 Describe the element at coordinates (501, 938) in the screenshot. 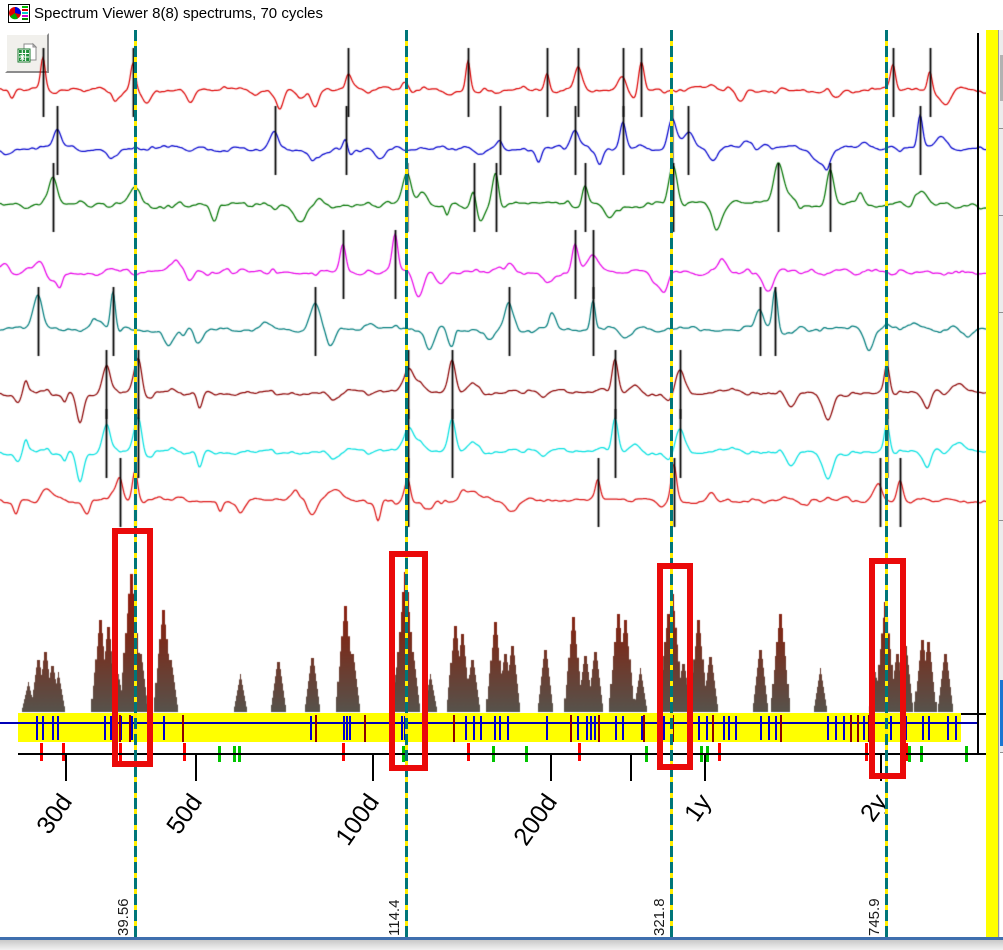

I see `window-bottom-border` at that location.